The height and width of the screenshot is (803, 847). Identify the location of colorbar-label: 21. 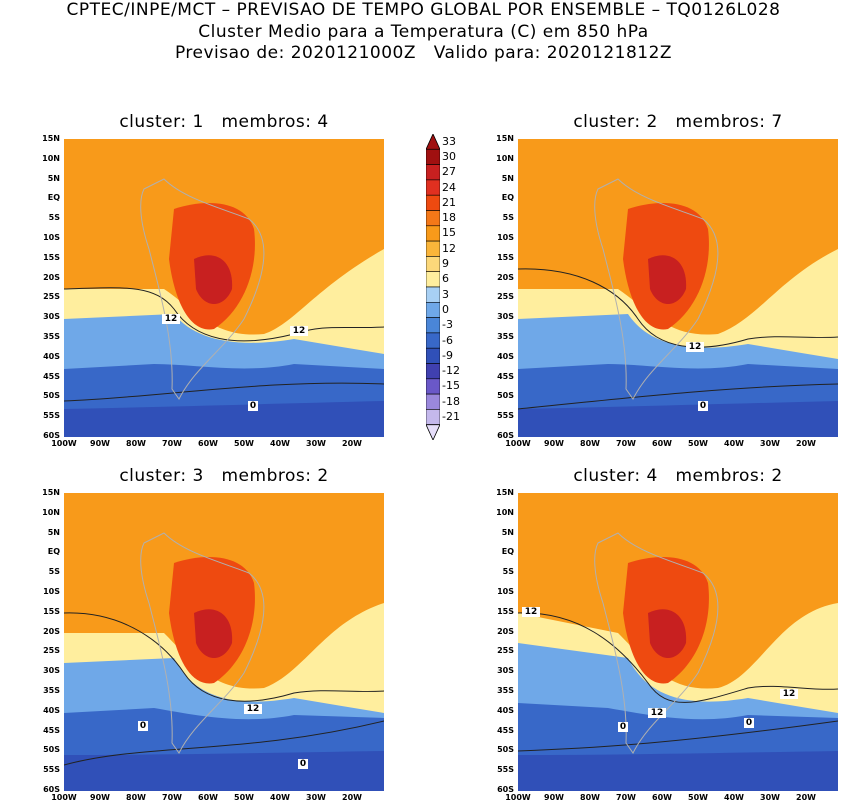
(449, 202).